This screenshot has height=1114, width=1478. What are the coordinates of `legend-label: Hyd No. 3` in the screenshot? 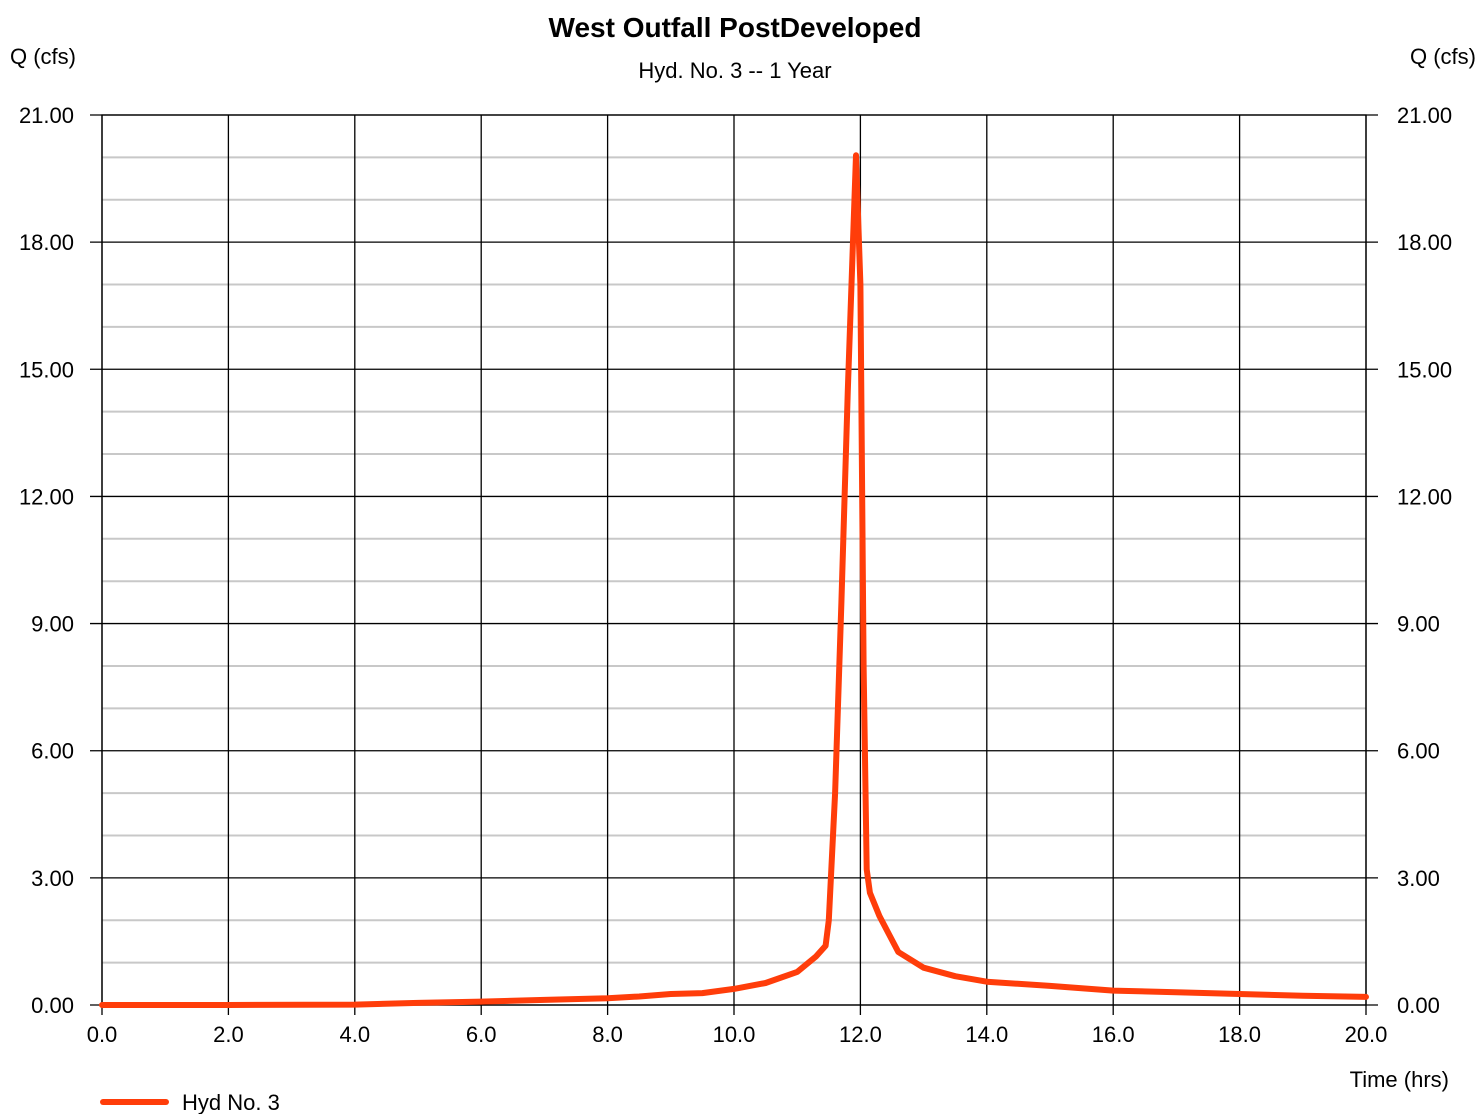 It's located at (231, 1102).